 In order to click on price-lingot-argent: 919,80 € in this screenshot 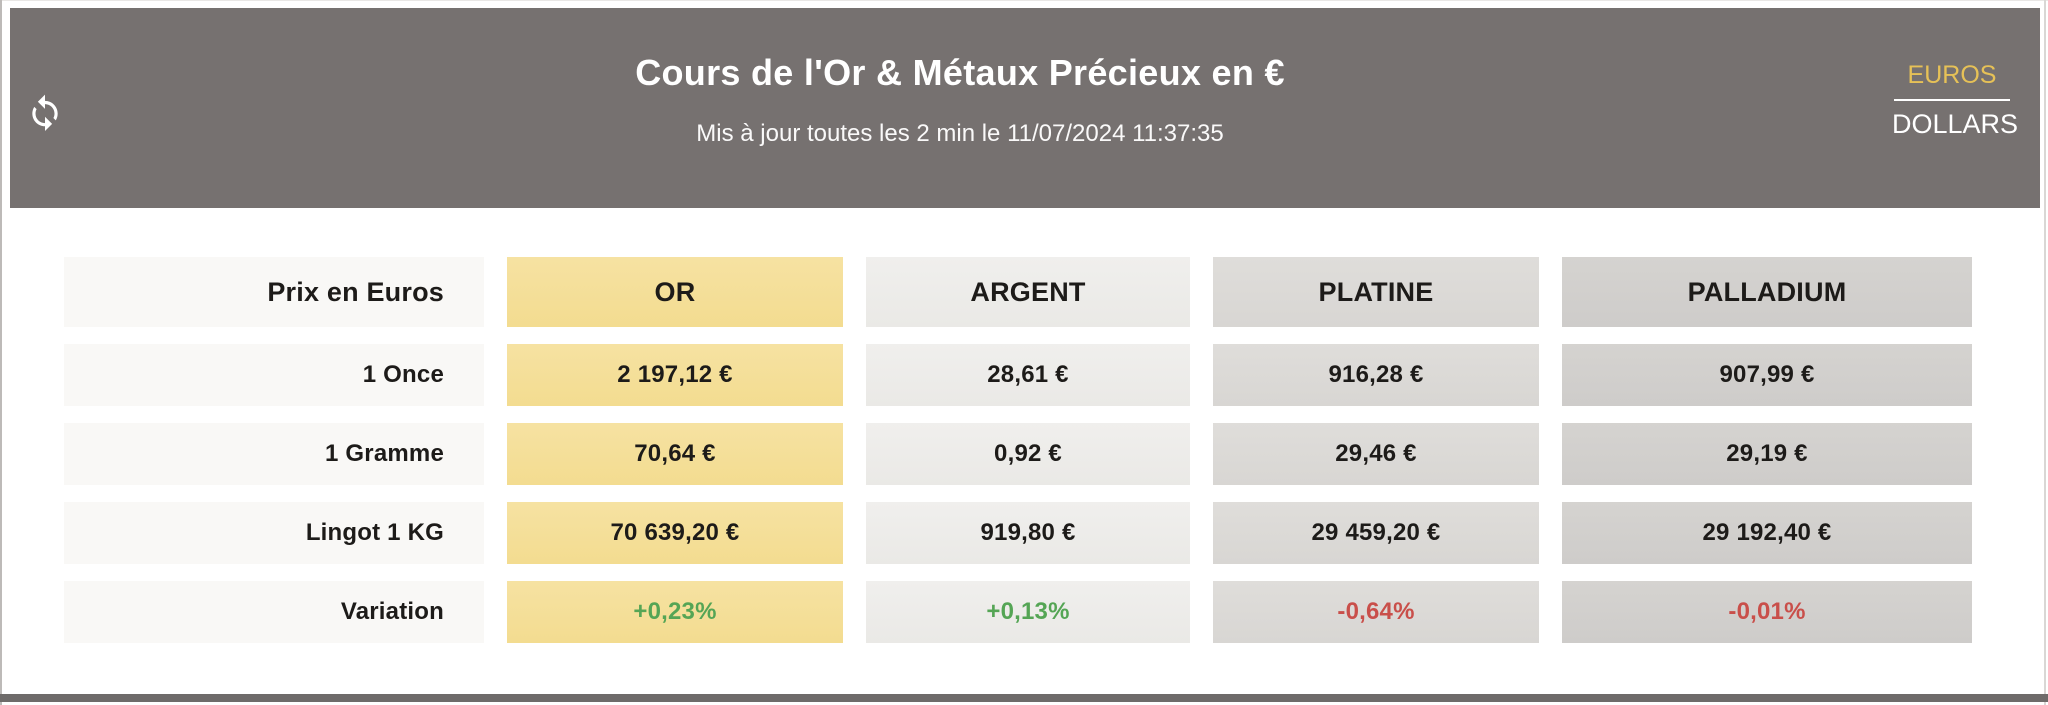, I will do `click(1028, 533)`.